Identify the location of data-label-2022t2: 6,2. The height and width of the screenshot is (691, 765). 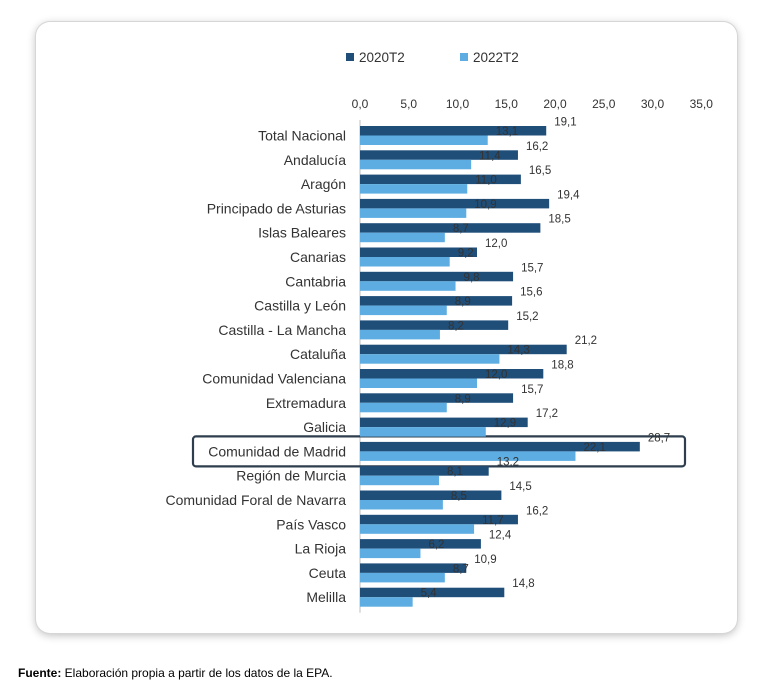
(436, 545).